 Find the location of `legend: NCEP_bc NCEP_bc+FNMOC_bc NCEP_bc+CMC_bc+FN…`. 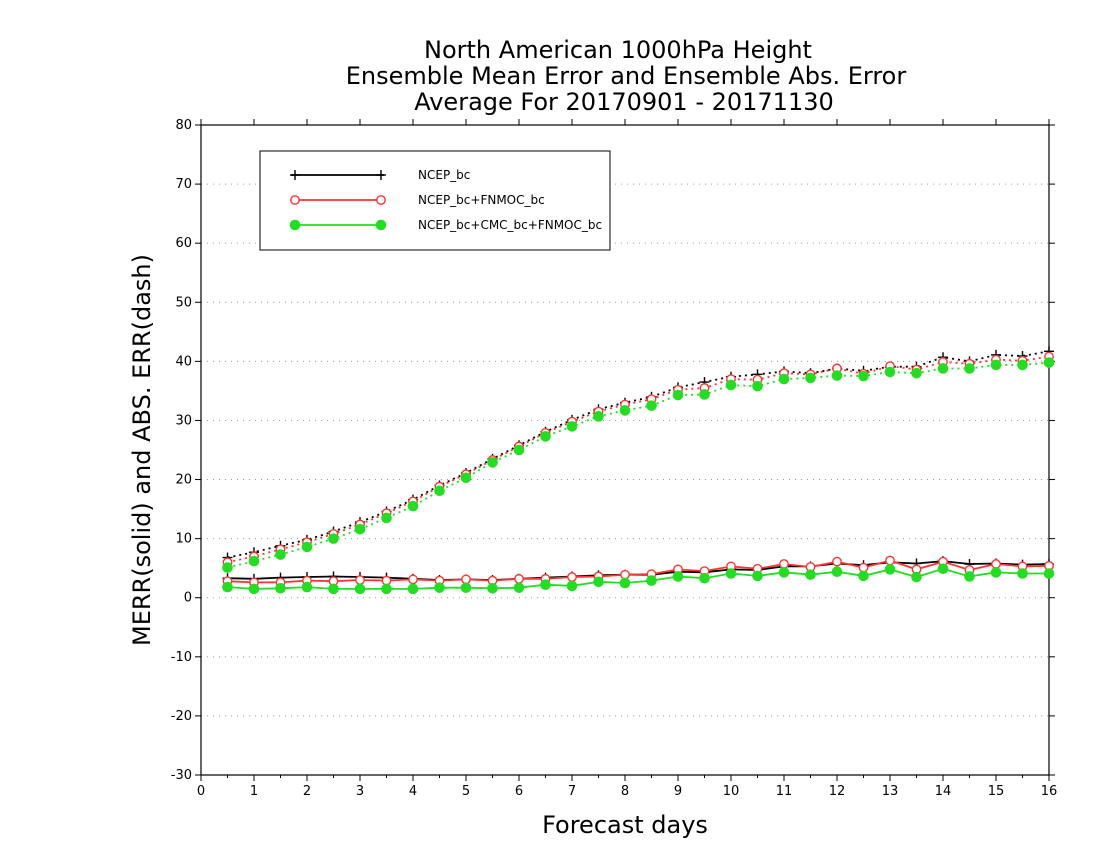

legend: NCEP_bc NCEP_bc+FNMOC_bc NCEP_bc+CMC_bc+FN… is located at coordinates (435, 200).